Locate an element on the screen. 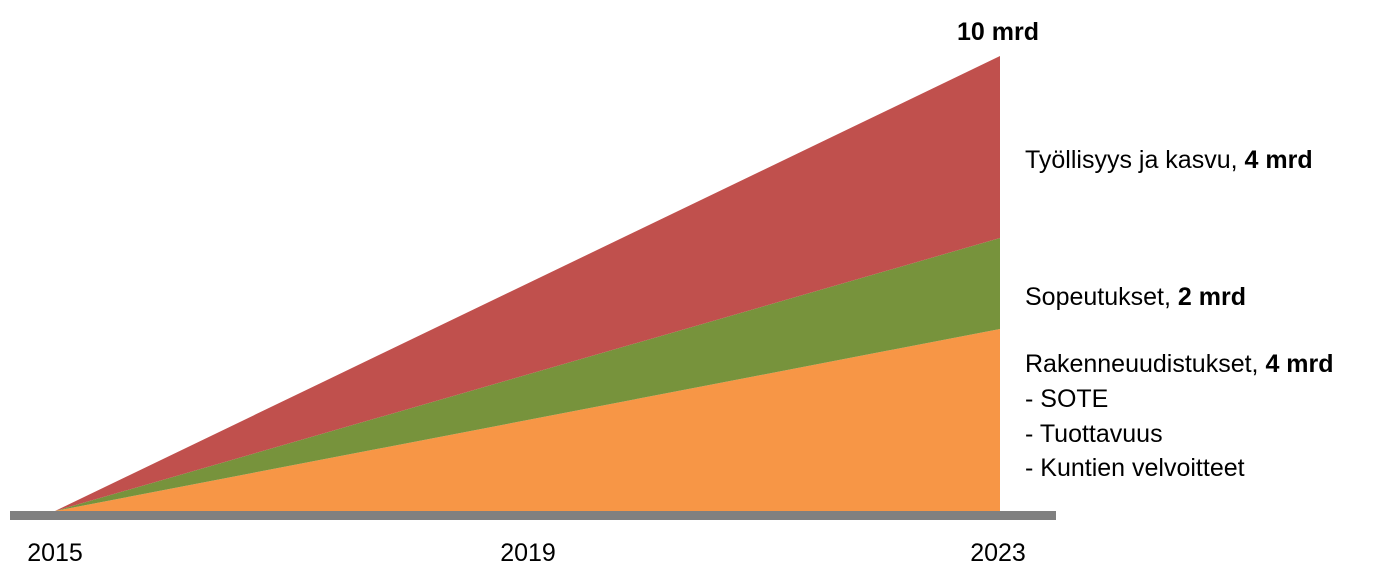  series-name-tyollisyys: Työllisyys ja kasvu is located at coordinates (1128, 160).